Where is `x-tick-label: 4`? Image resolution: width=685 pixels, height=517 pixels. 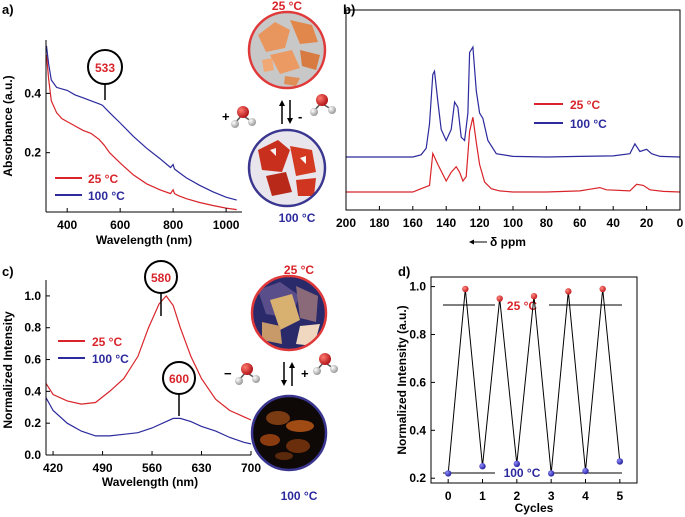 x-tick-label: 4 is located at coordinates (585, 496).